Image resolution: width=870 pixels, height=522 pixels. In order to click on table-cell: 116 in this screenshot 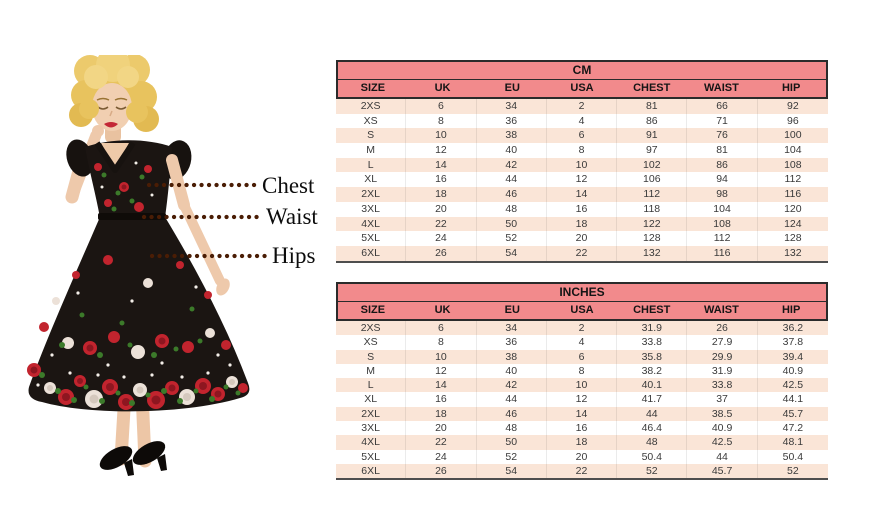, I will do `click(793, 194)`.